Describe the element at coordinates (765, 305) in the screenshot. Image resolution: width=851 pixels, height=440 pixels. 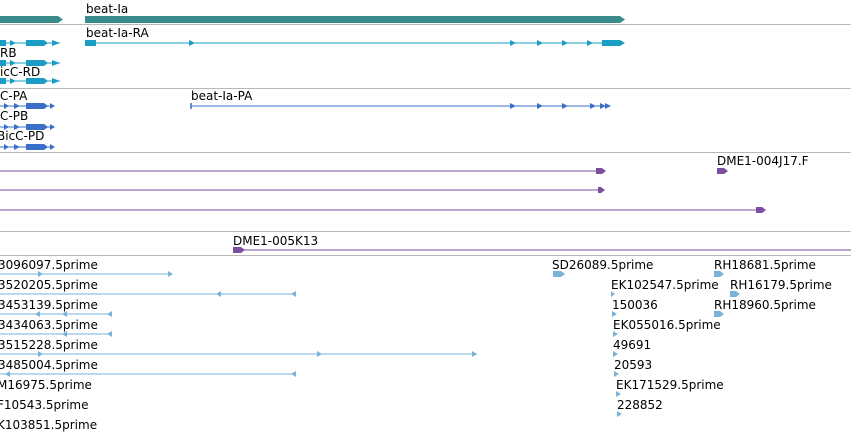
I see `est-label: RH18960.5prime` at that location.